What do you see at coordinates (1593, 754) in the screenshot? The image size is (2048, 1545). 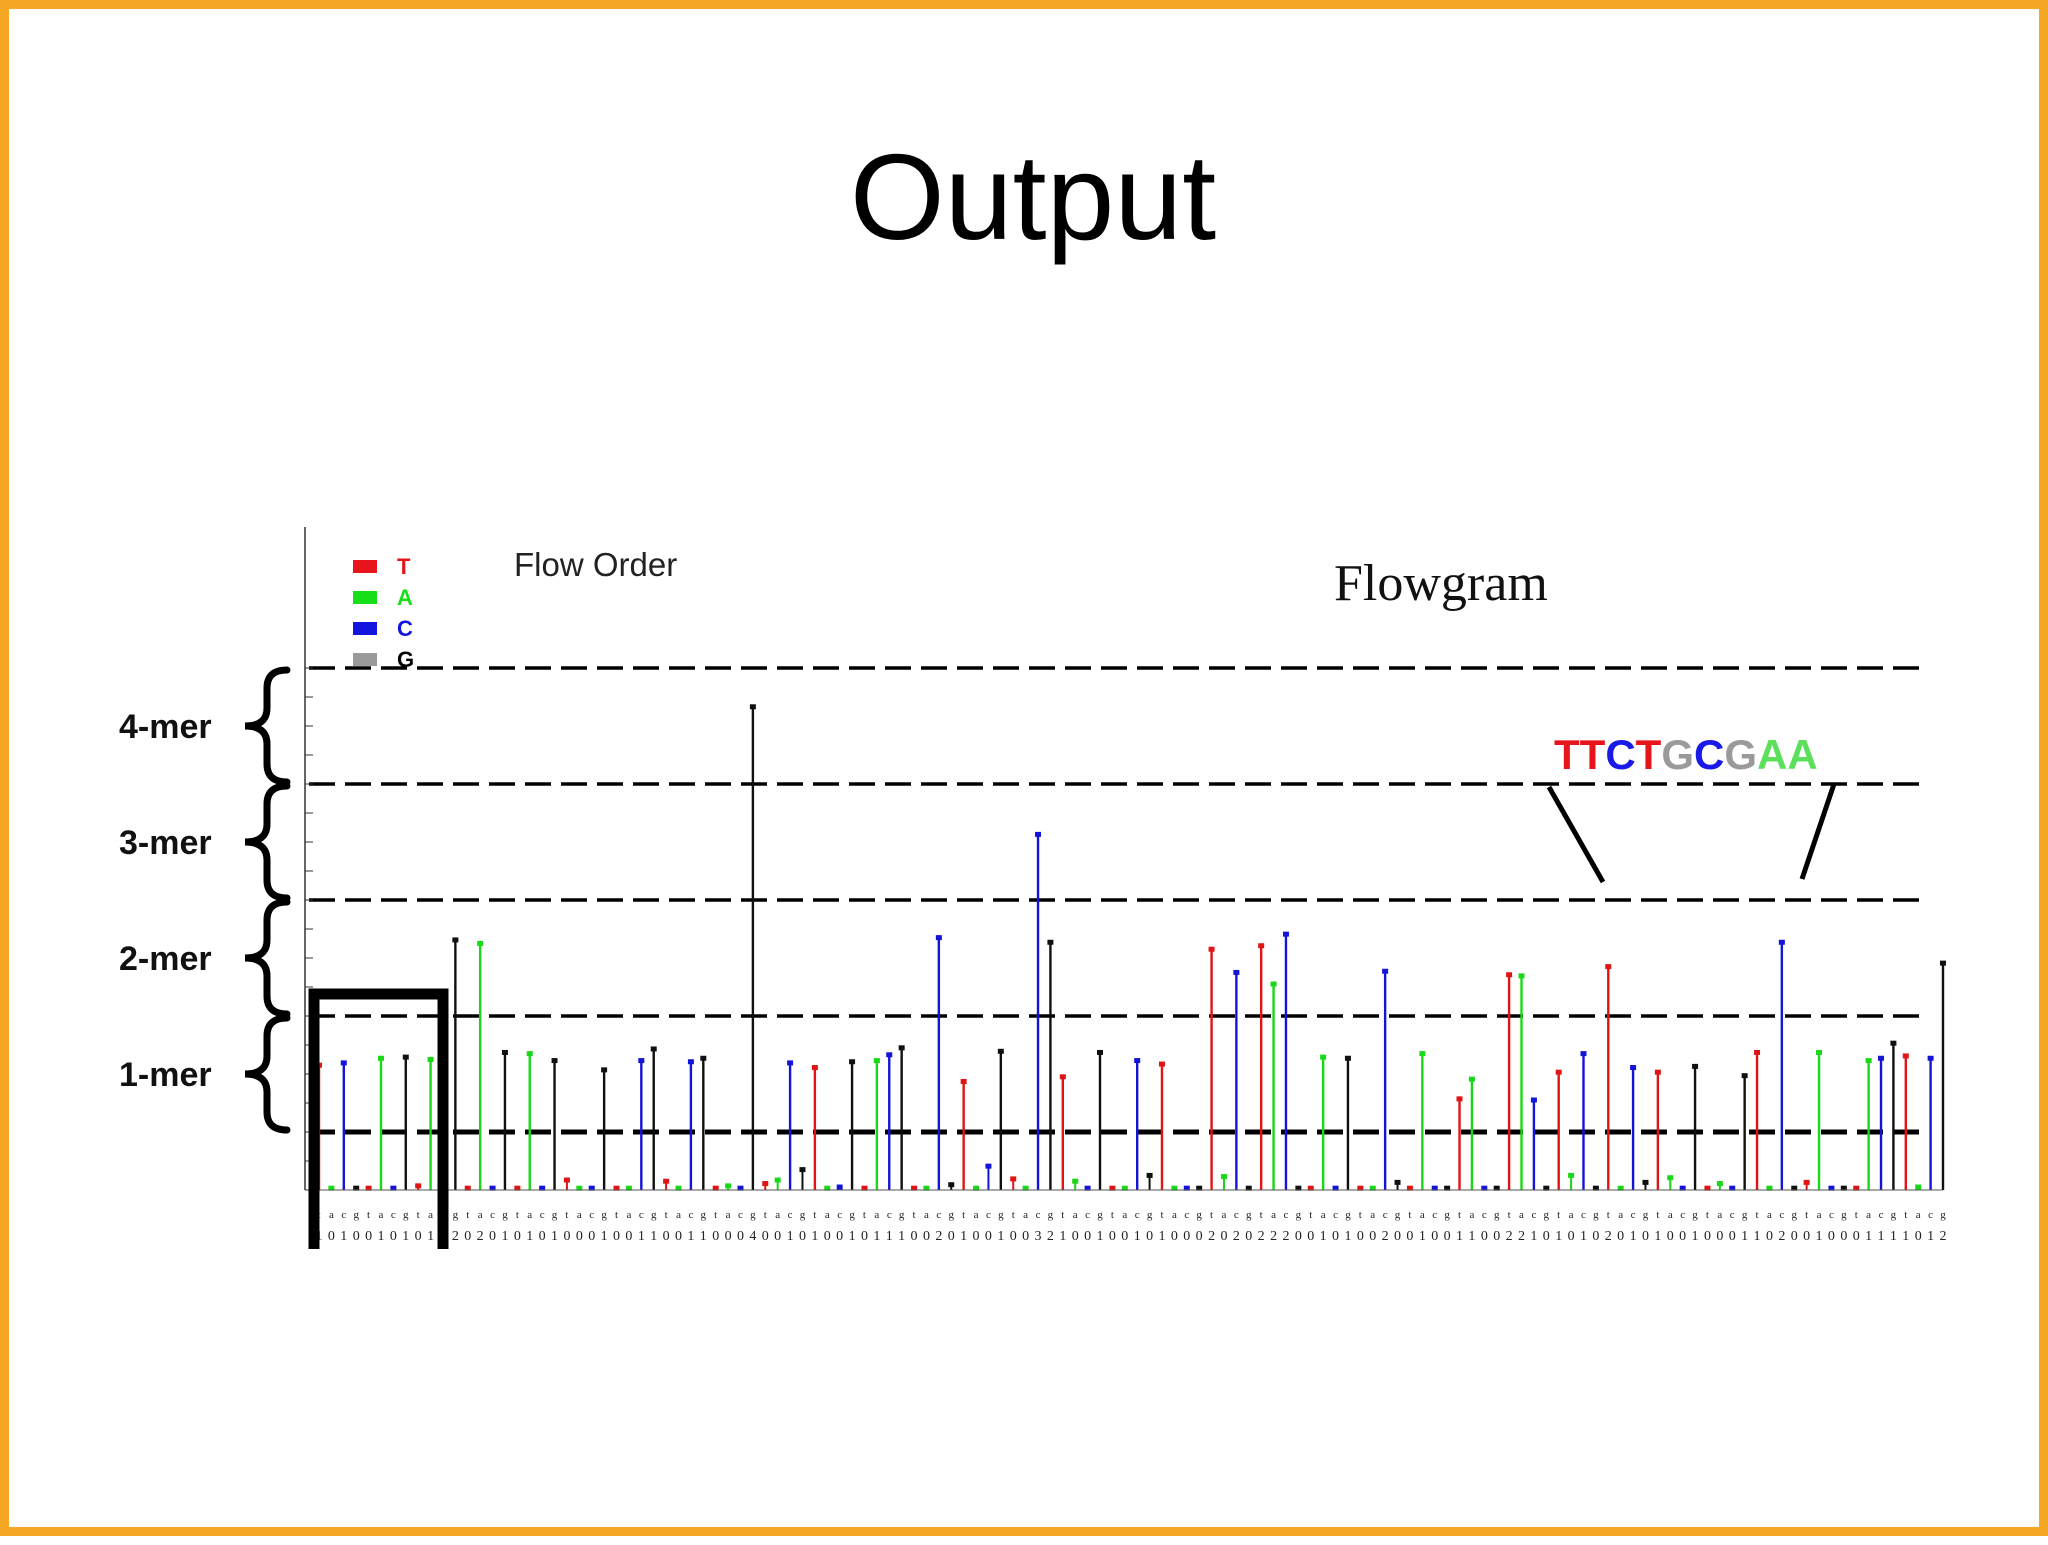 I see `sequence-base: T` at bounding box center [1593, 754].